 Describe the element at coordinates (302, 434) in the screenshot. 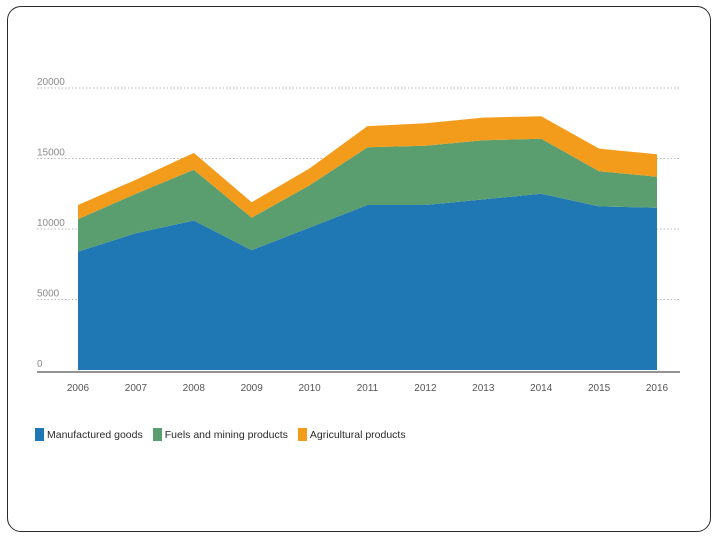

I see `legend-swatch-agricultural` at that location.